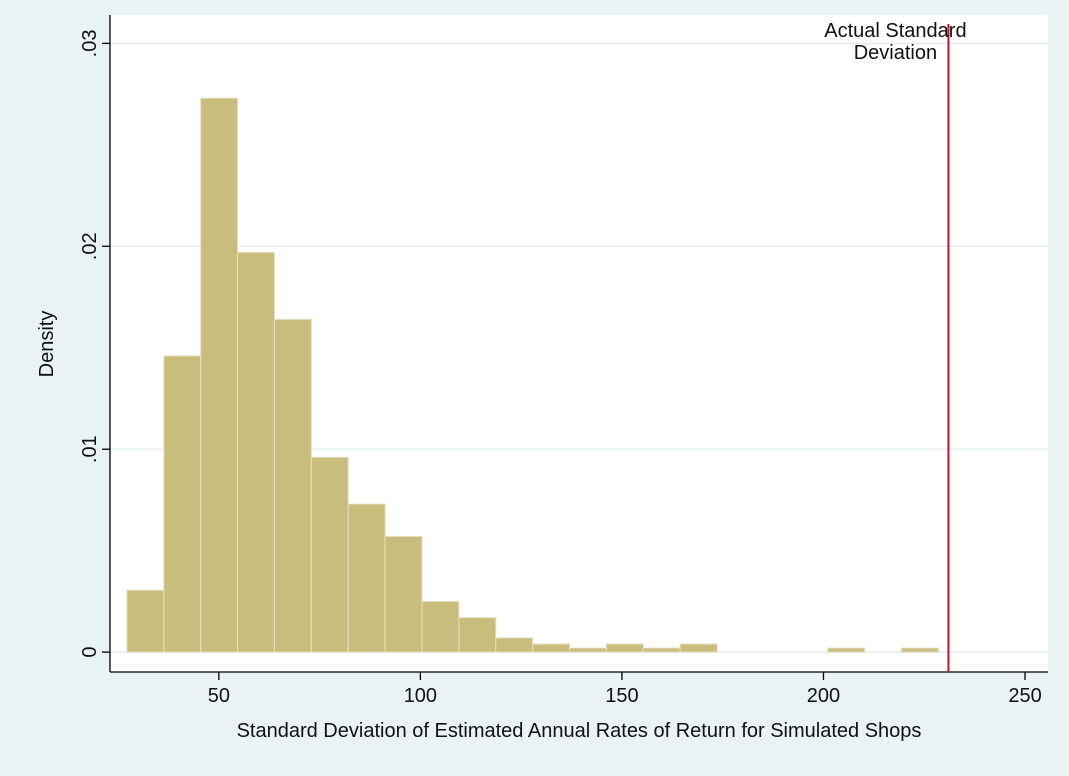 This screenshot has height=776, width=1069. What do you see at coordinates (621, 696) in the screenshot?
I see `x-tick-label: 150` at bounding box center [621, 696].